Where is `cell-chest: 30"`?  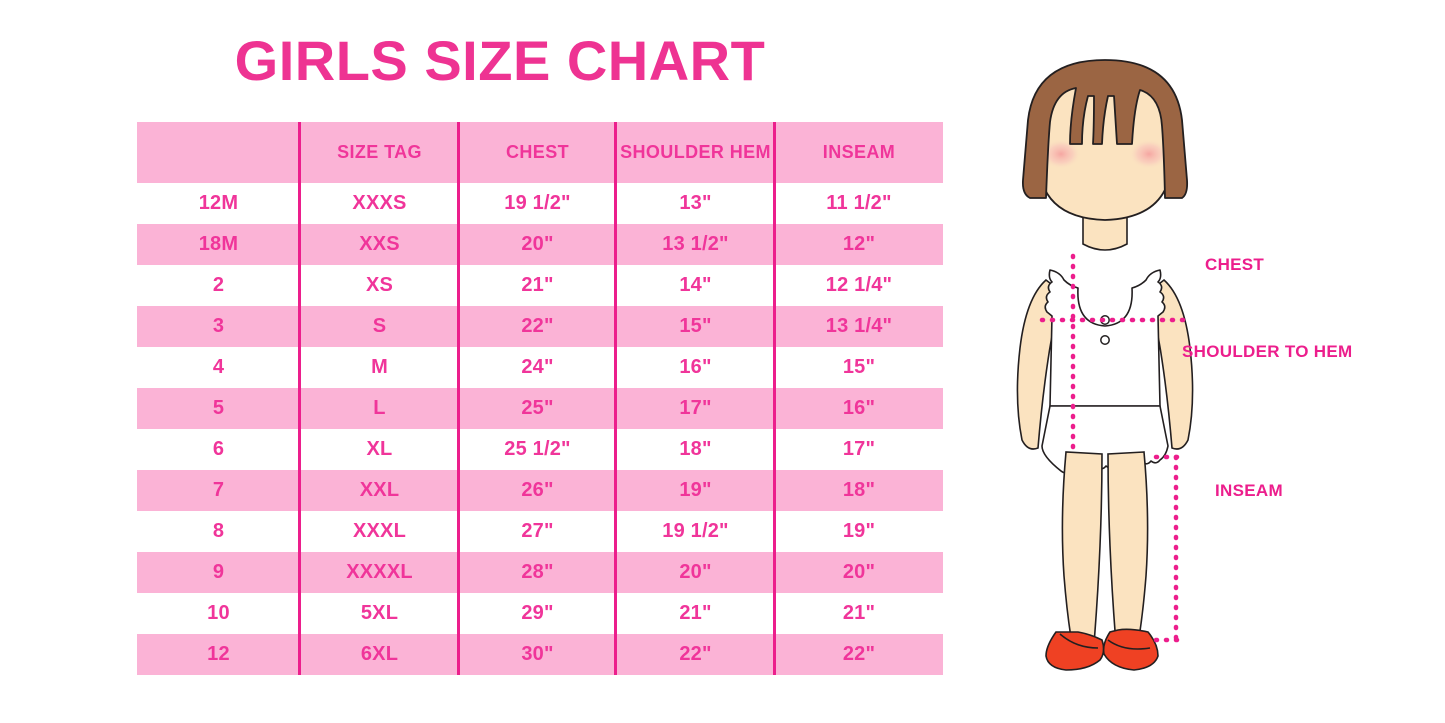 cell-chest: 30" is located at coordinates (536, 654).